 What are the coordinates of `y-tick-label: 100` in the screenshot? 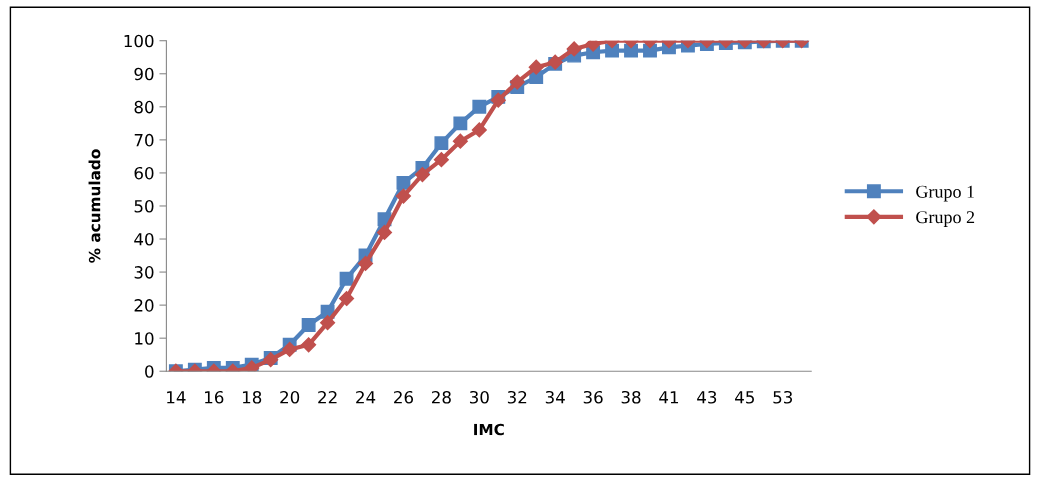 It's located at (139, 41).